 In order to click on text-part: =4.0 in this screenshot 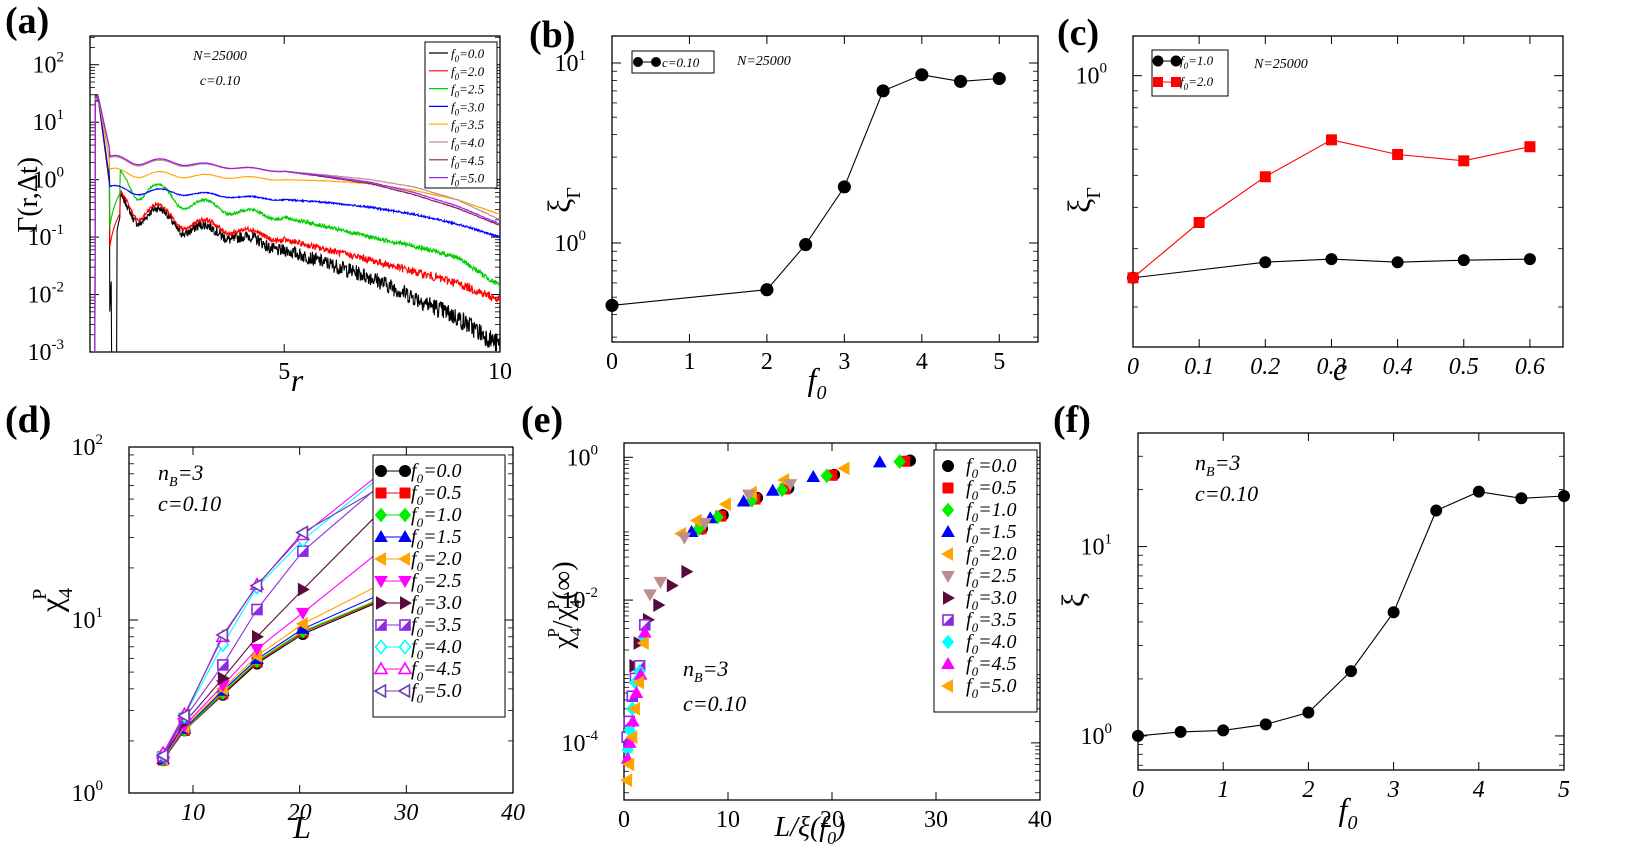, I will do `click(442, 647)`.